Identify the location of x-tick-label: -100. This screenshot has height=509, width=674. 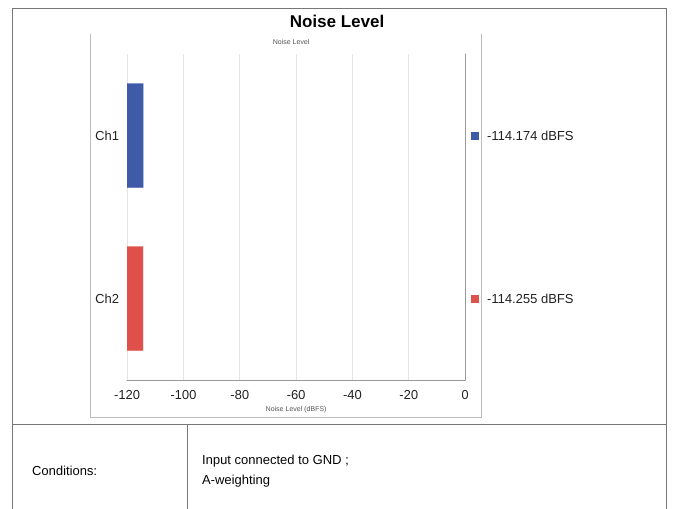
(183, 394).